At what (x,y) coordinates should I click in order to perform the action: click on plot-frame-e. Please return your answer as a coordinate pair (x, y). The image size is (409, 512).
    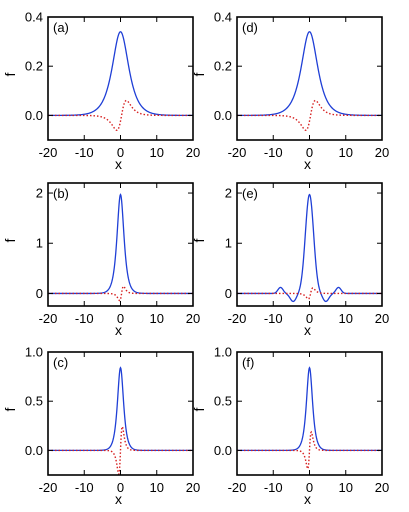
    Looking at the image, I should click on (309, 244).